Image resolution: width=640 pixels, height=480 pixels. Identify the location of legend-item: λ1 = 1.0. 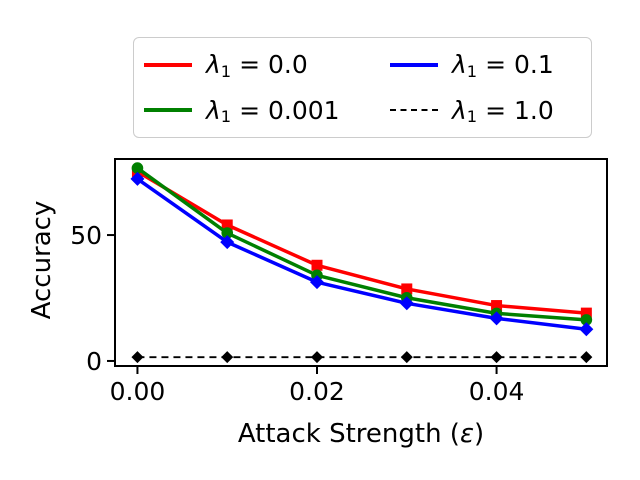
(485, 111).